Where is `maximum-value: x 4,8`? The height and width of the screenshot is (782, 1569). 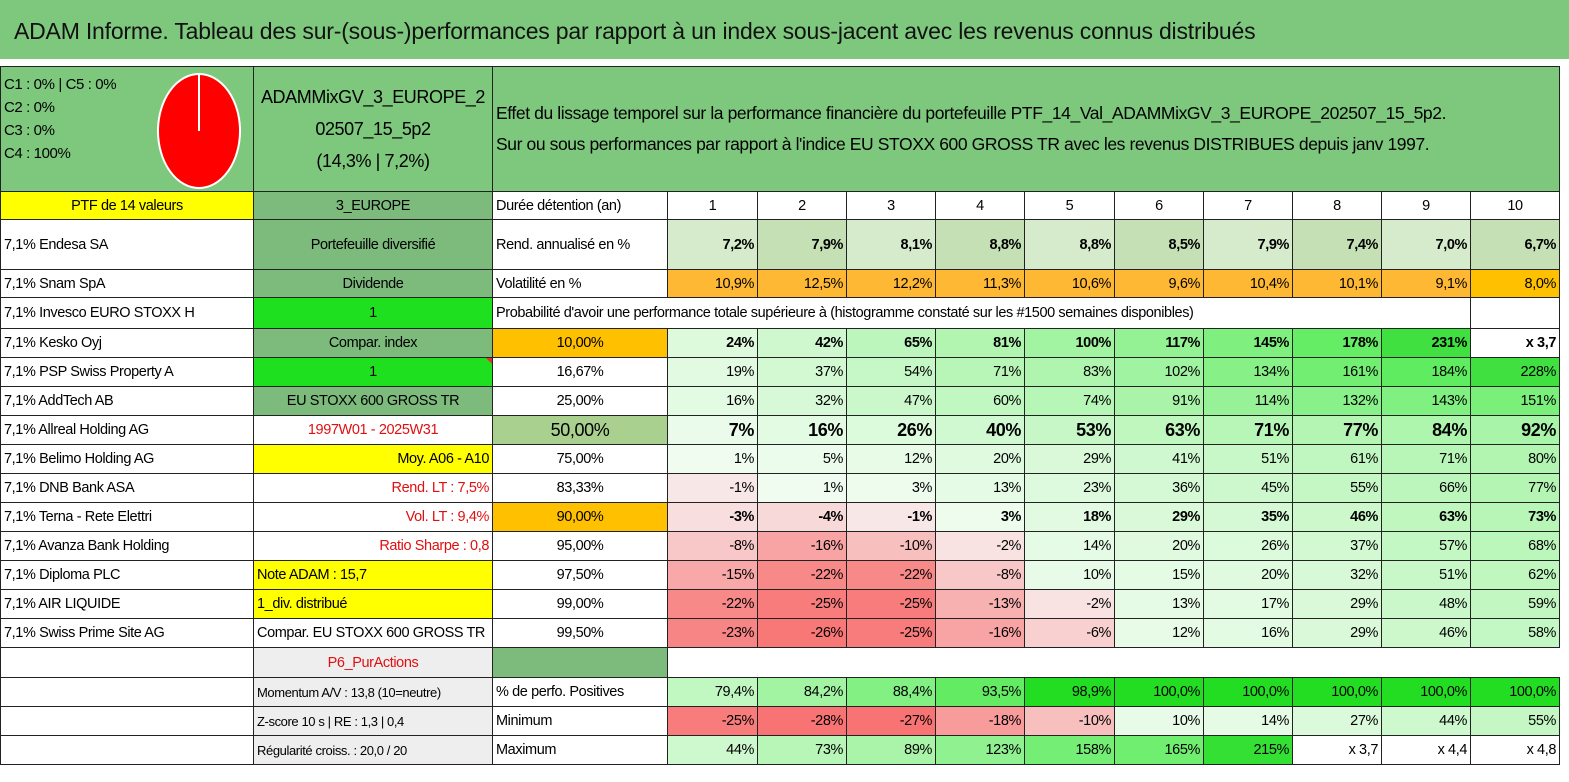
maximum-value: x 4,8 is located at coordinates (1515, 750).